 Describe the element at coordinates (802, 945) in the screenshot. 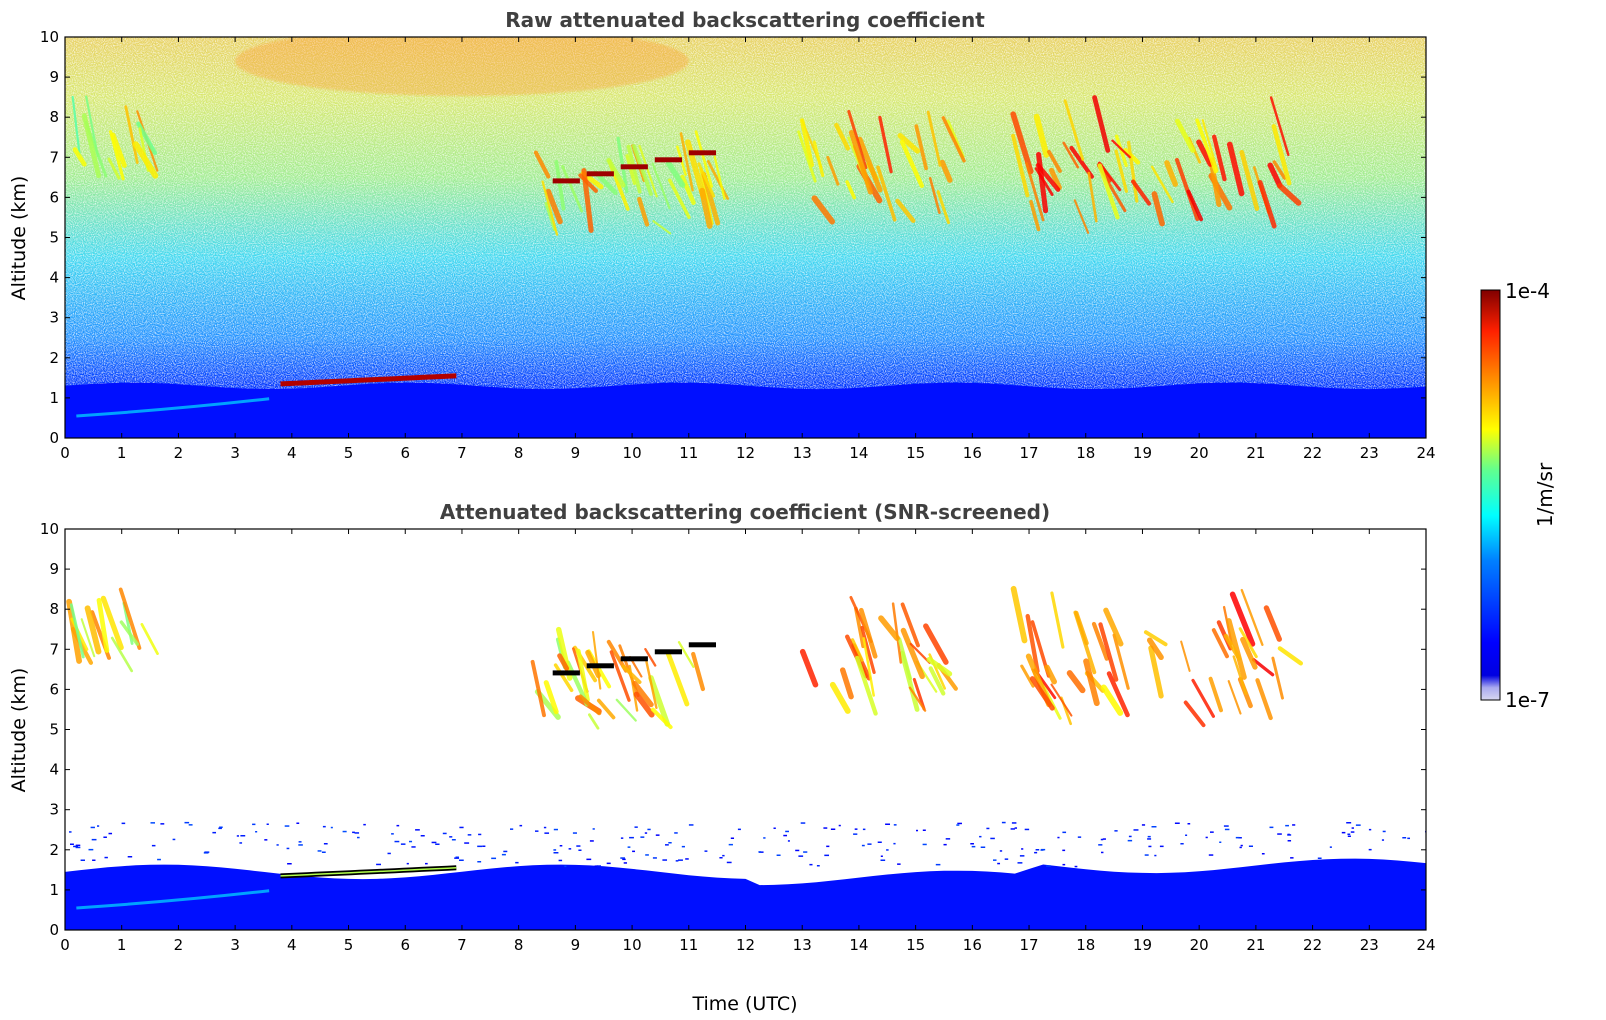

I see `x-tick-label: 13` at that location.